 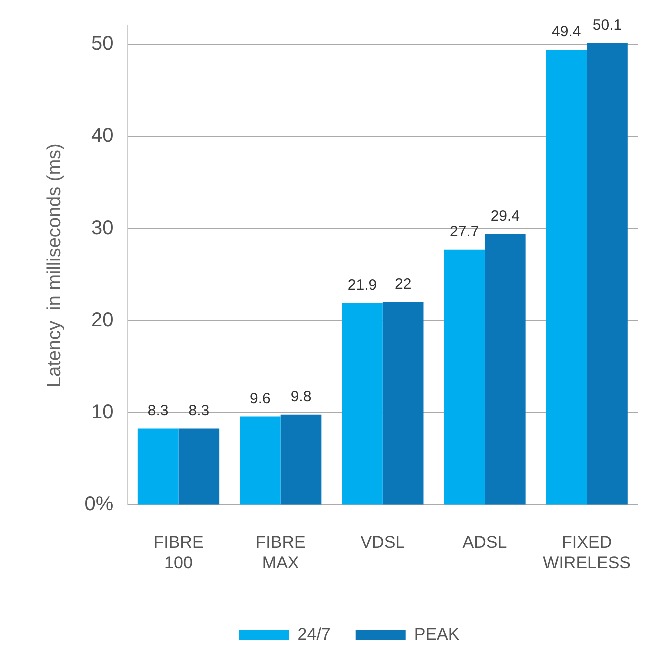 I want to click on y-axis-title: Latency in milliseconds (ms), so click(x=55, y=266).